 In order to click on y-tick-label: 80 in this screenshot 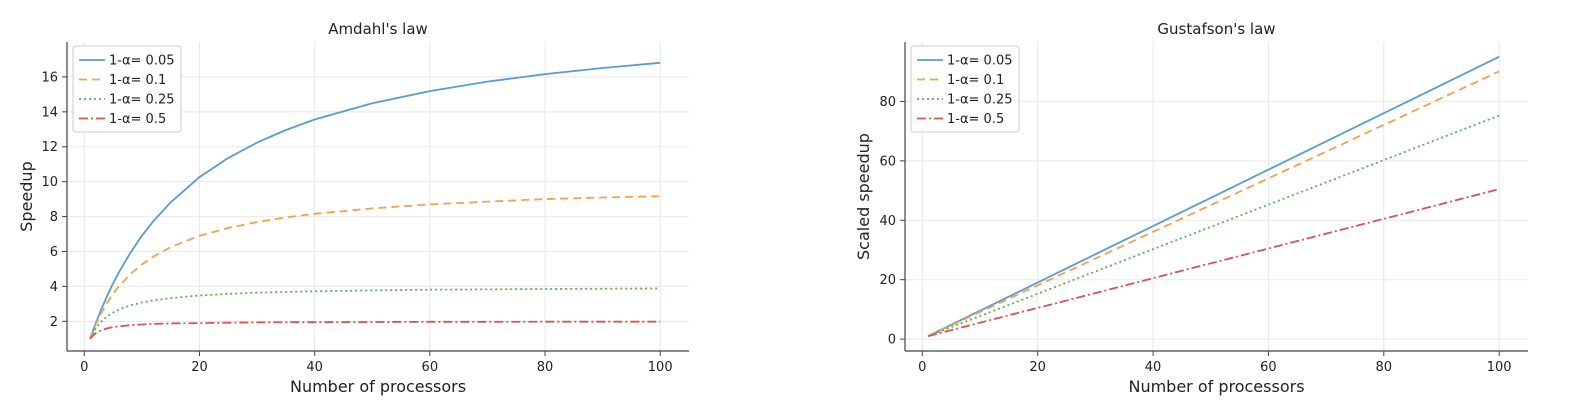, I will do `click(887, 102)`.